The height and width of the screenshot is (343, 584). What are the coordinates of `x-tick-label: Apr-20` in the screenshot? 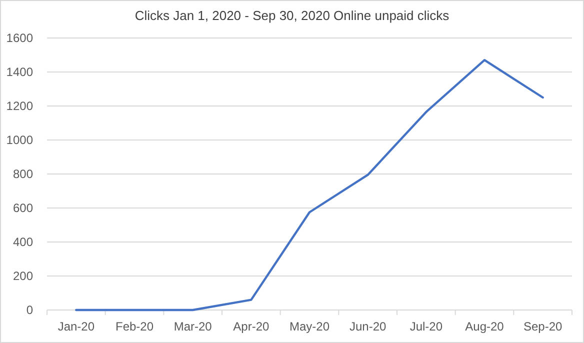 It's located at (251, 327).